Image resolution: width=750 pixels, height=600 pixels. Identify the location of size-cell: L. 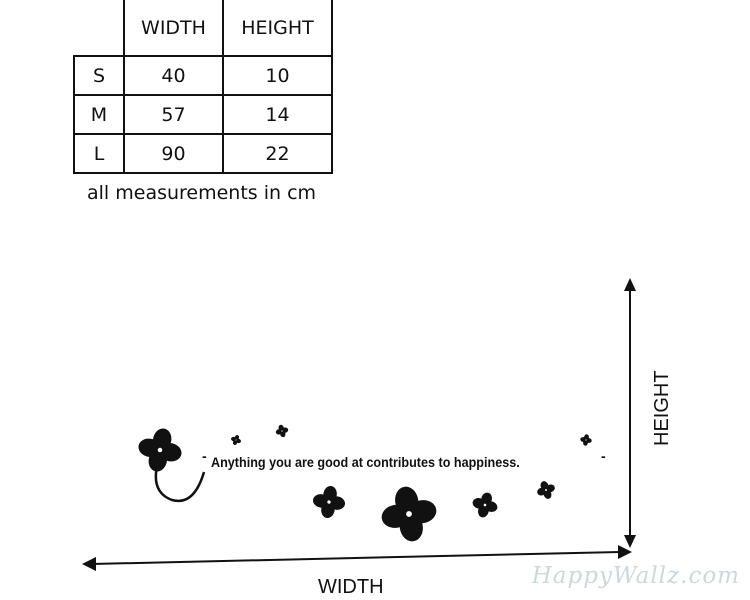
(99, 153).